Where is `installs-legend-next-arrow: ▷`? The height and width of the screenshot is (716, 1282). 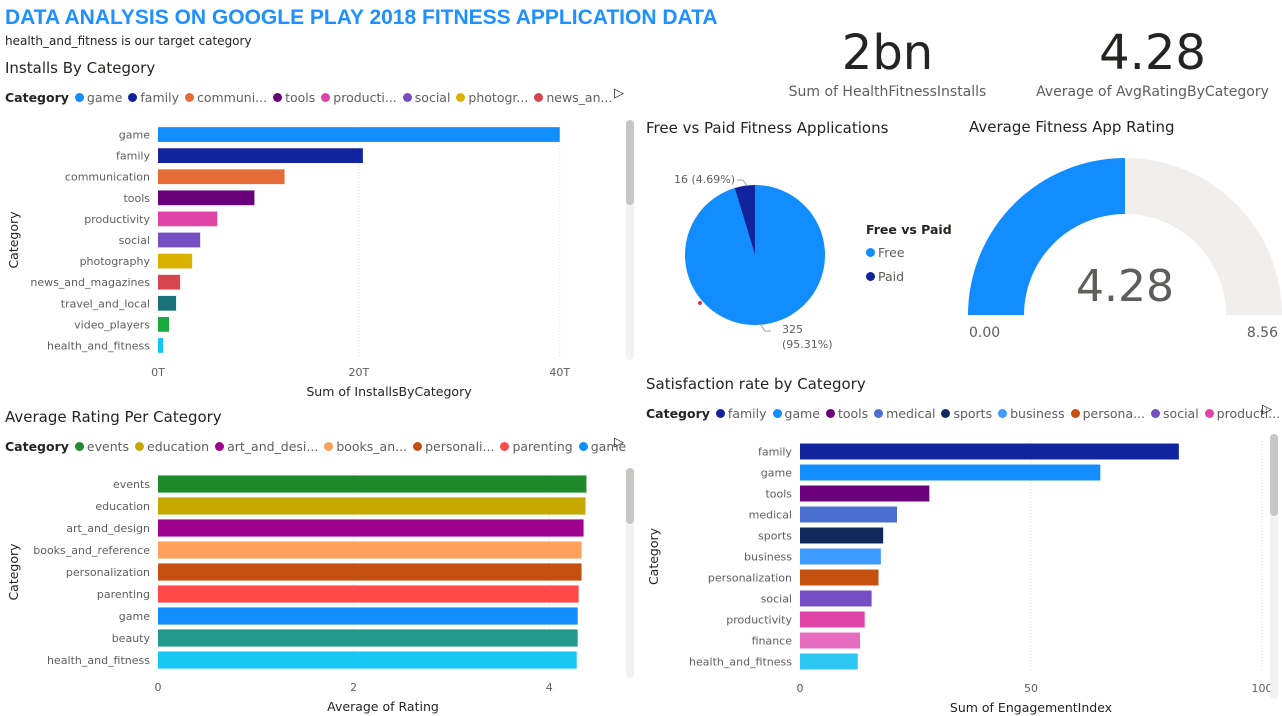 installs-legend-next-arrow: ▷ is located at coordinates (619, 93).